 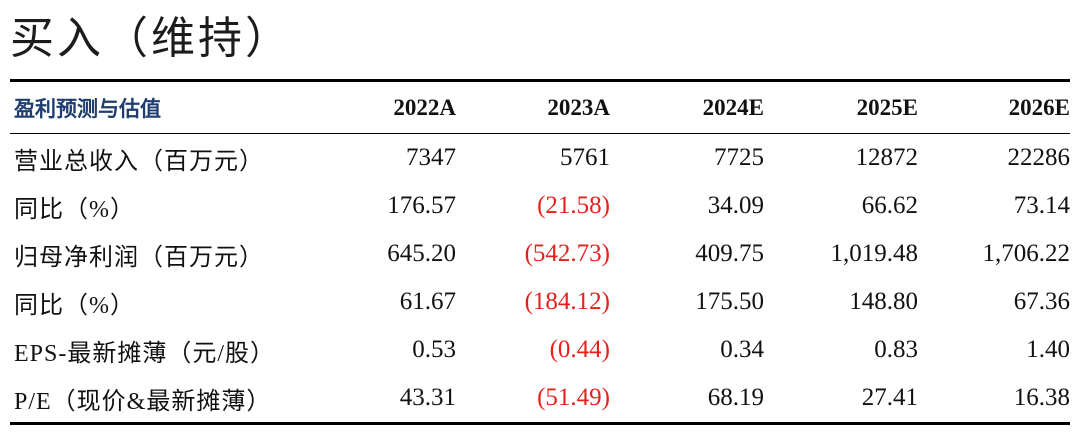 What do you see at coordinates (1041, 205) in the screenshot?
I see `table-cell: 73.14` at bounding box center [1041, 205].